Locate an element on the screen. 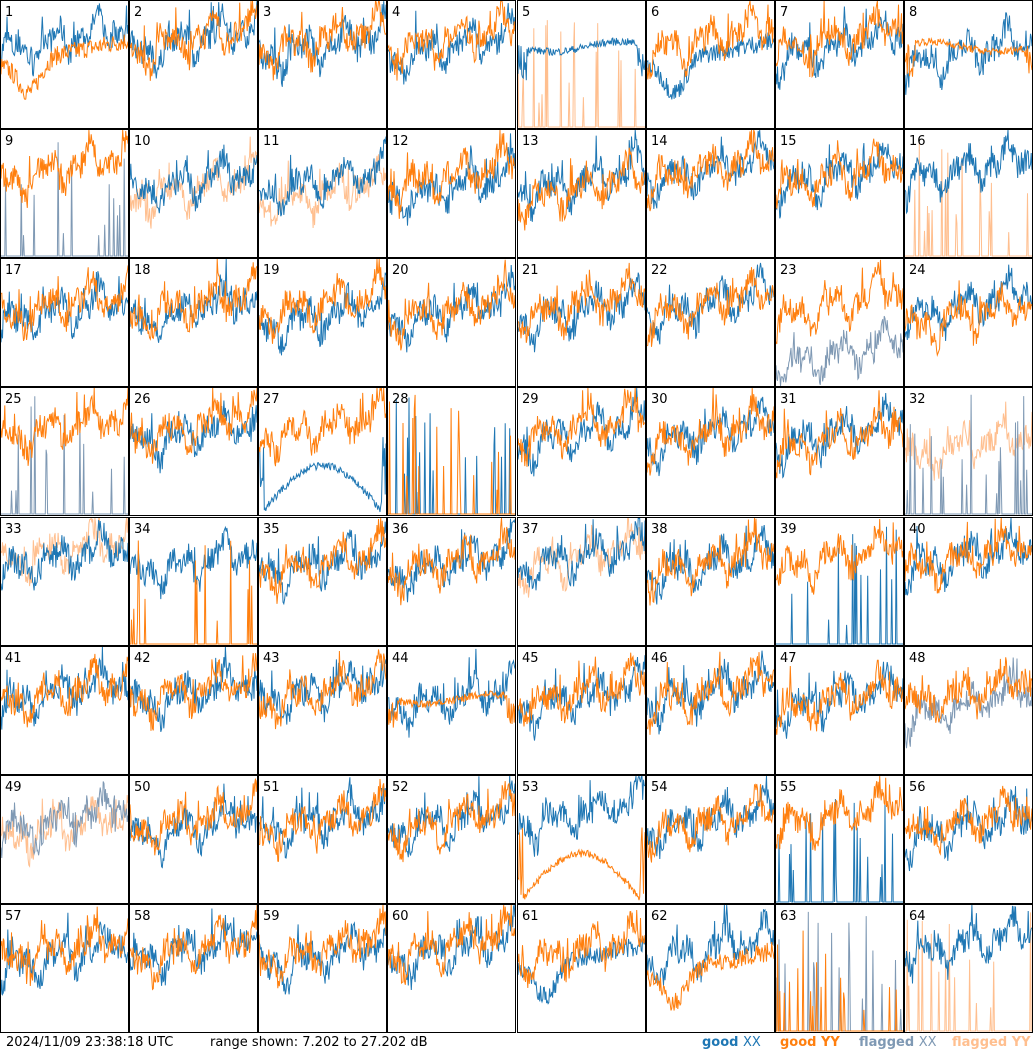  panel-label: 53 is located at coordinates (530, 787).